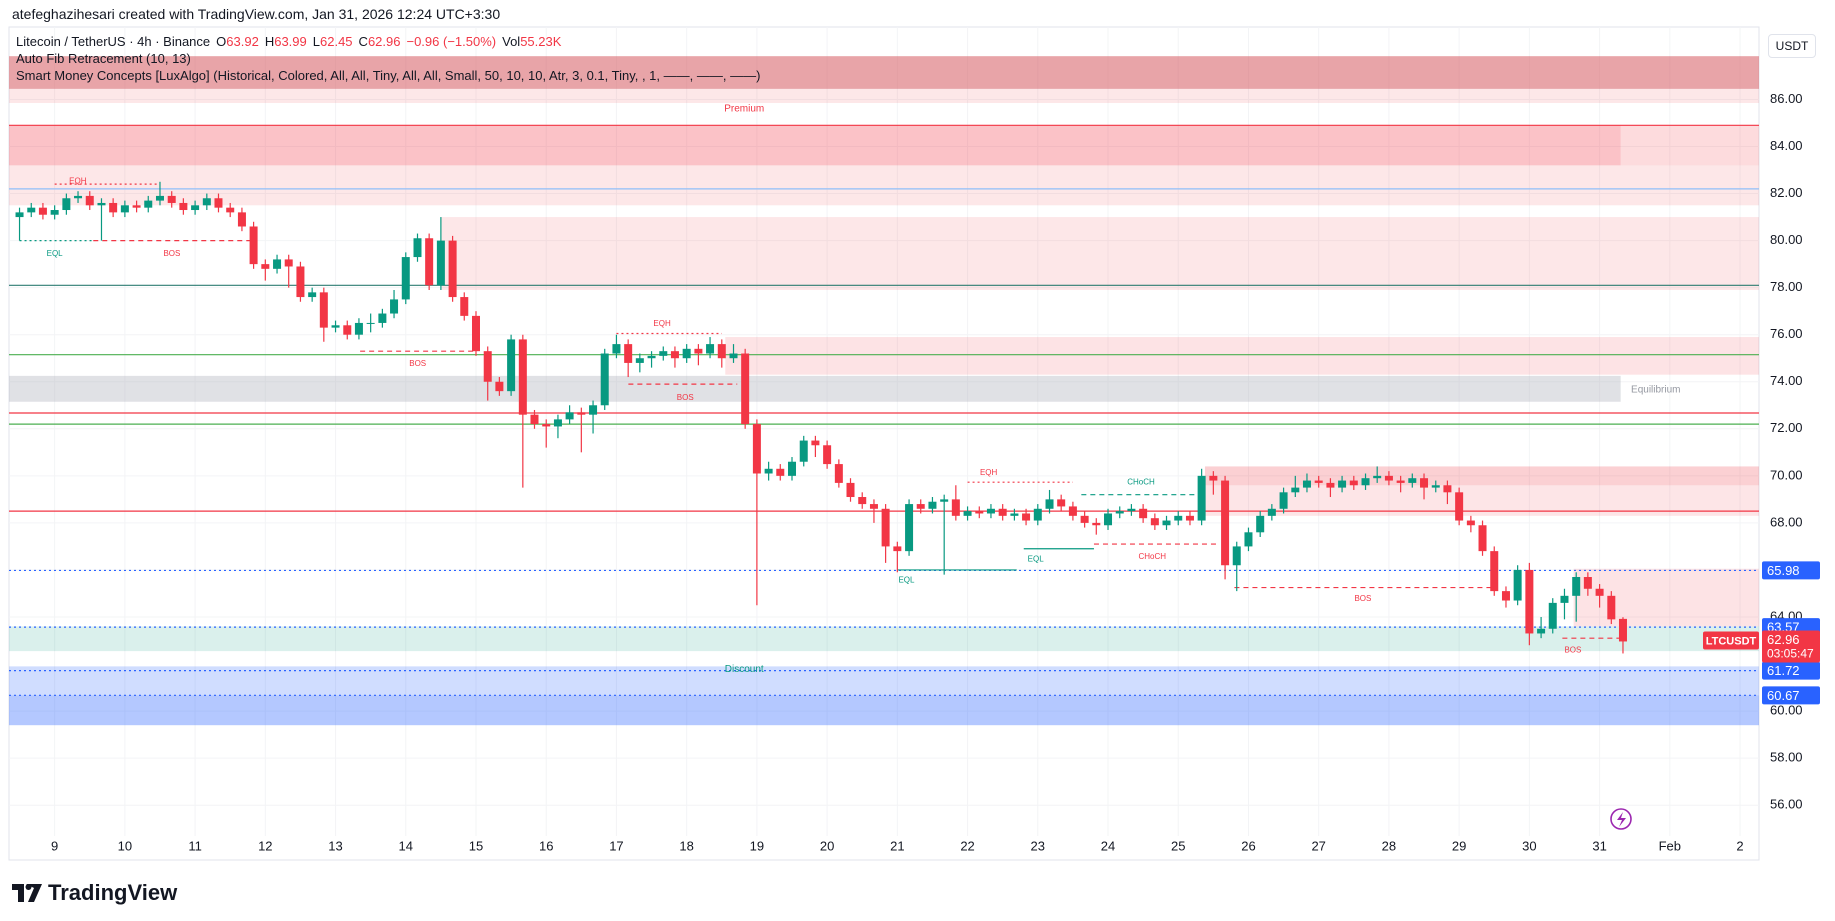 This screenshot has height=921, width=1835. Describe the element at coordinates (1248, 845) in the screenshot. I see `x-tick-label: 26` at that location.